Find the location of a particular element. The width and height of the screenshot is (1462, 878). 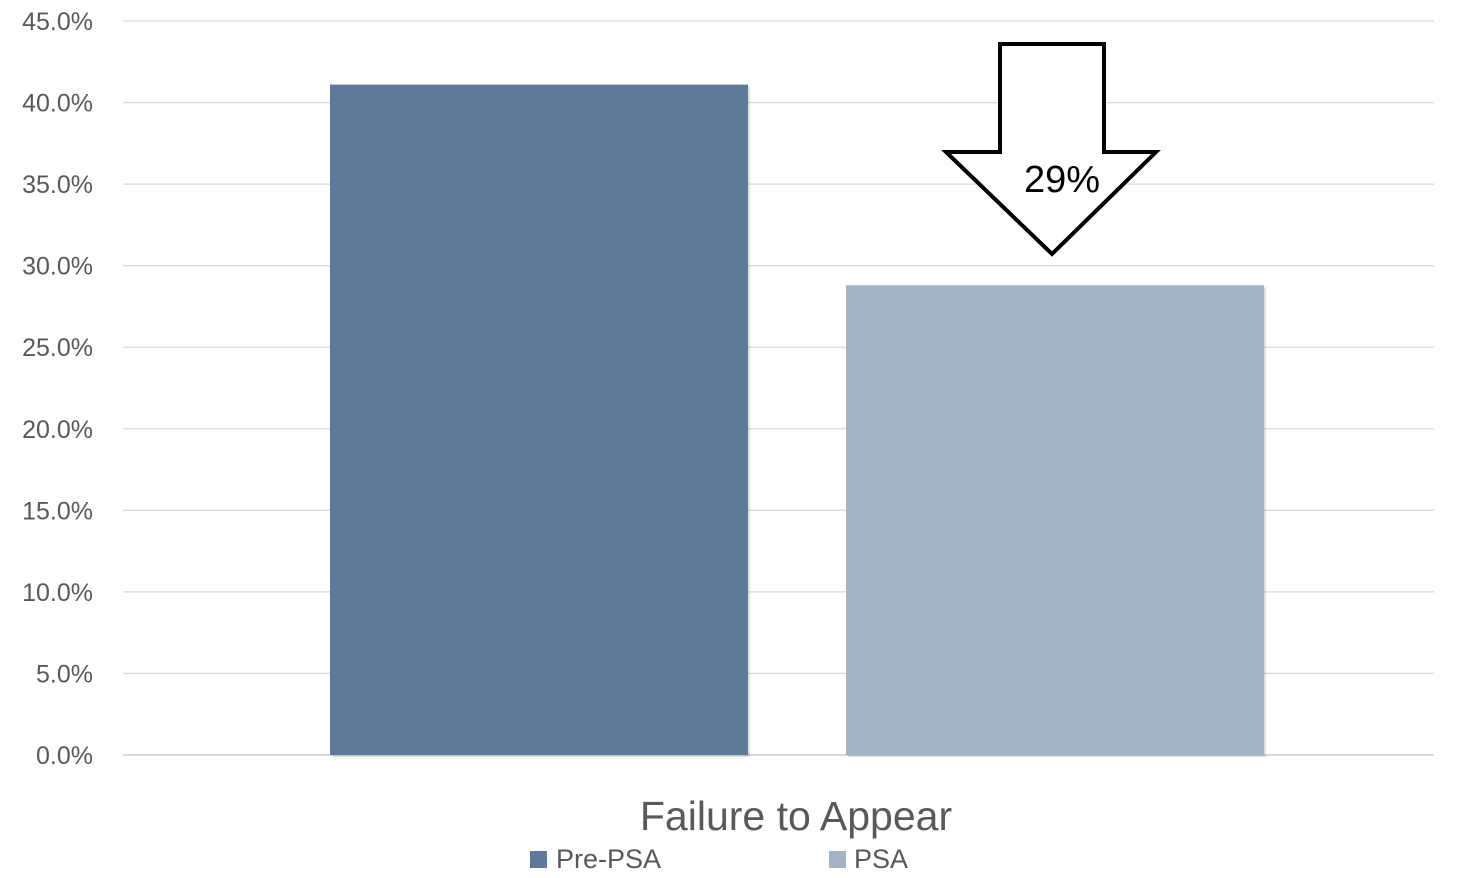

legend-swatch-psa is located at coordinates (837, 859).